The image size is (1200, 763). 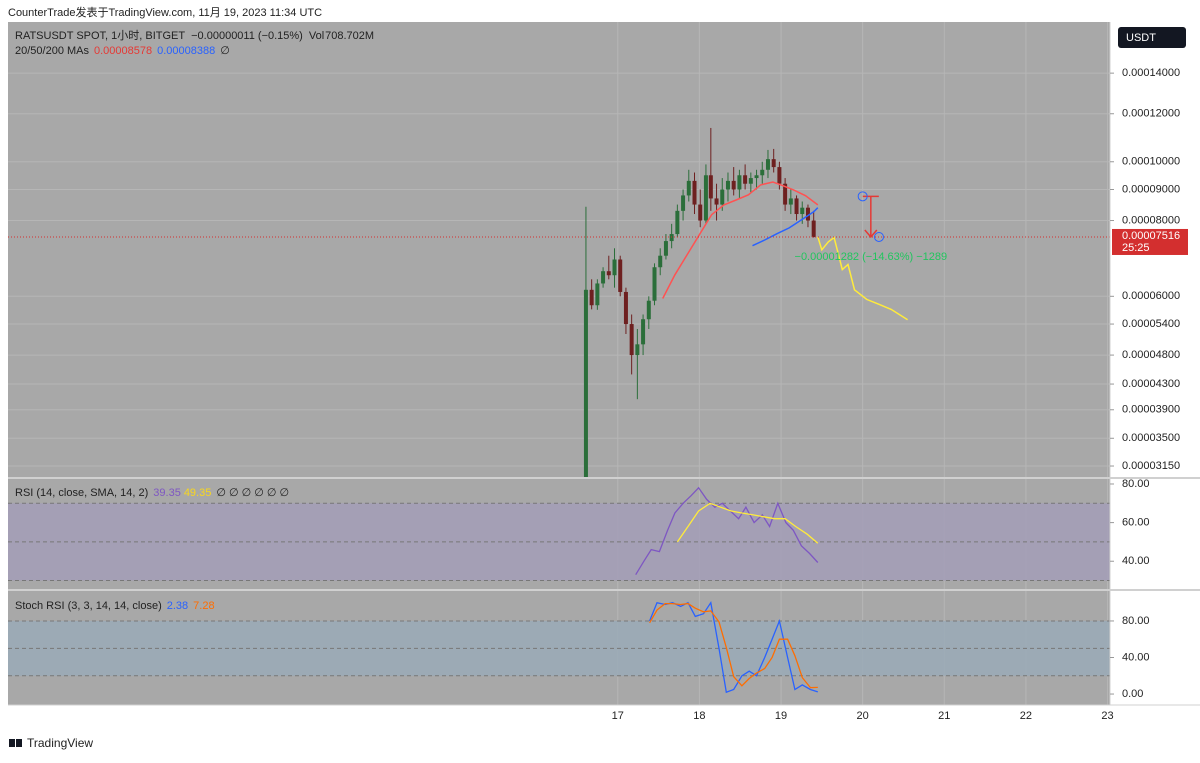 What do you see at coordinates (123, 51) in the screenshot?
I see `ma20: 0.00008578` at bounding box center [123, 51].